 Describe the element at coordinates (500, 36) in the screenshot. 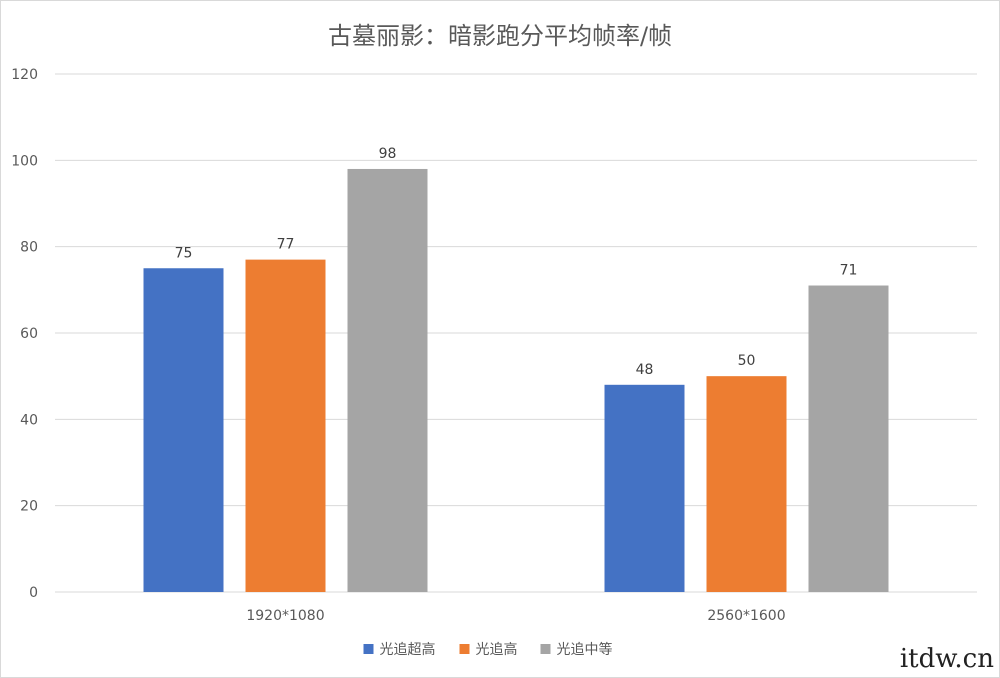

I see `chart-title: 古墓丽影：暗影跑分平均帧率/帧` at that location.